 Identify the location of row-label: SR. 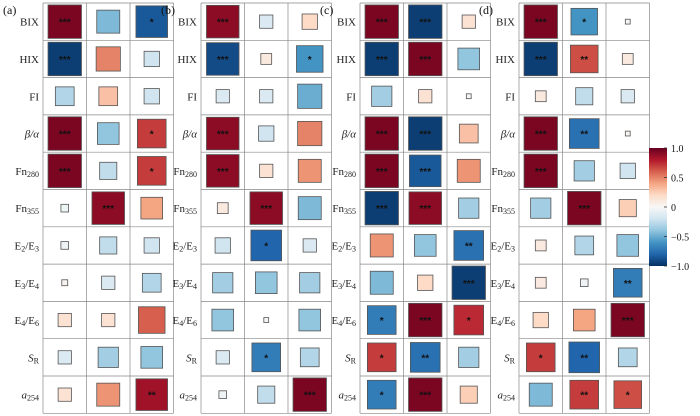
(34, 358).